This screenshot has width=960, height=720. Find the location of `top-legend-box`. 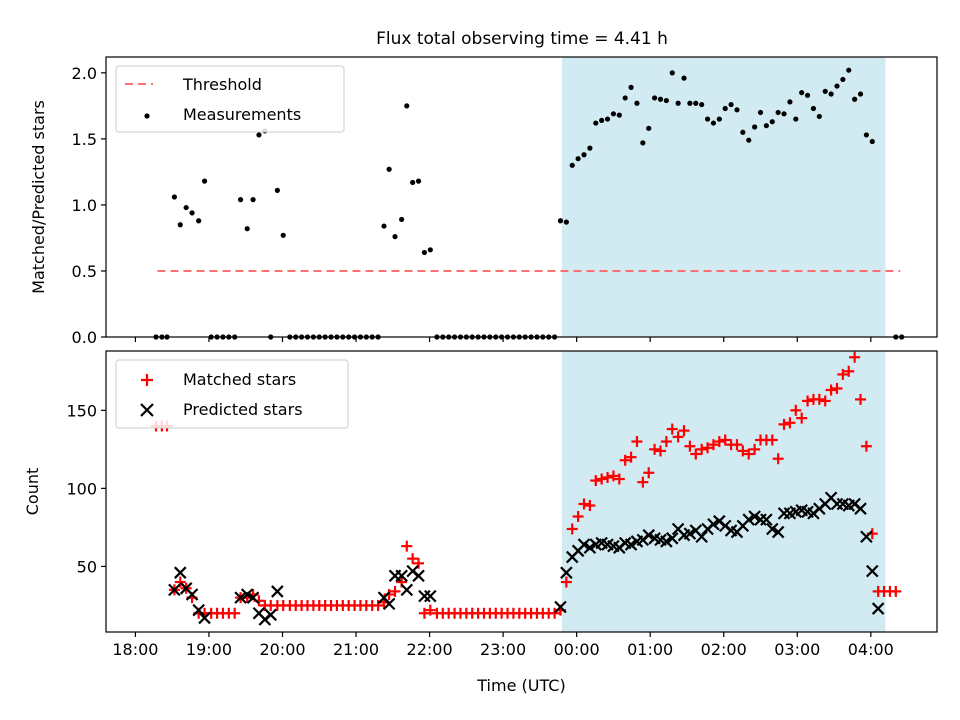

top-legend-box is located at coordinates (230, 99).